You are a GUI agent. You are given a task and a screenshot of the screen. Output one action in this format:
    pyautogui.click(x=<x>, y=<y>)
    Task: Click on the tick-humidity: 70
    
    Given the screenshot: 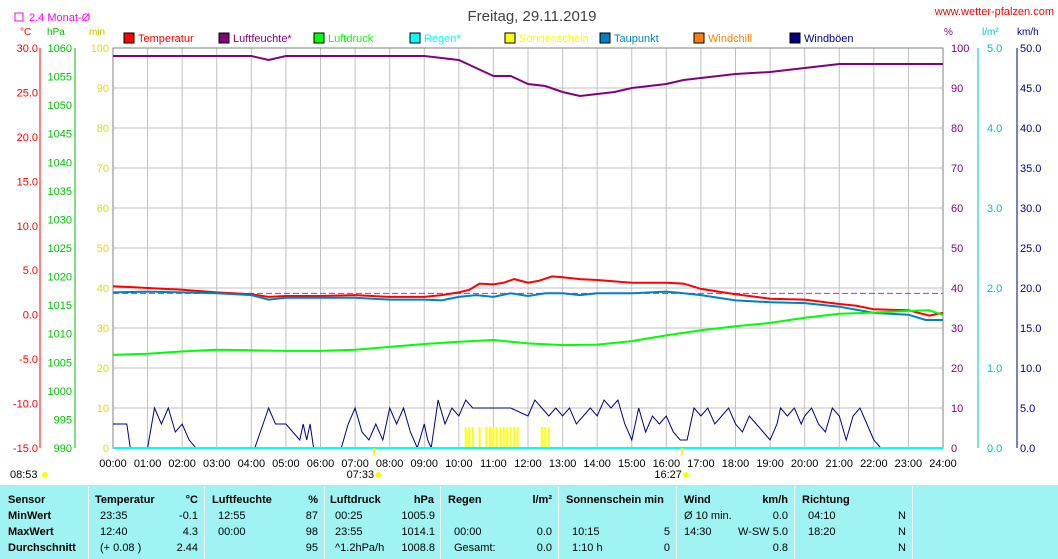 What is the action you would take?
    pyautogui.click(x=957, y=169)
    